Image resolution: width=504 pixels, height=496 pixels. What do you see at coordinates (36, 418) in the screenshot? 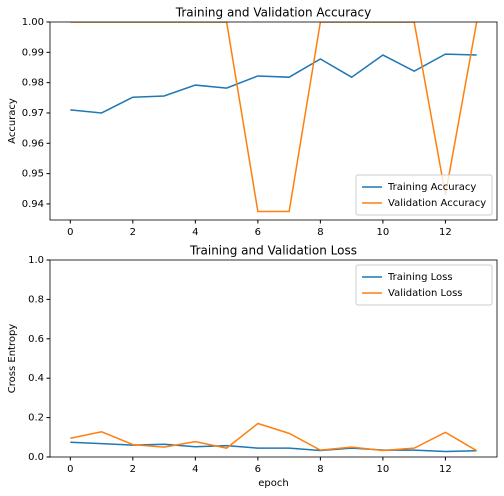
I see `y-tick-label: 0.2` at bounding box center [36, 418].